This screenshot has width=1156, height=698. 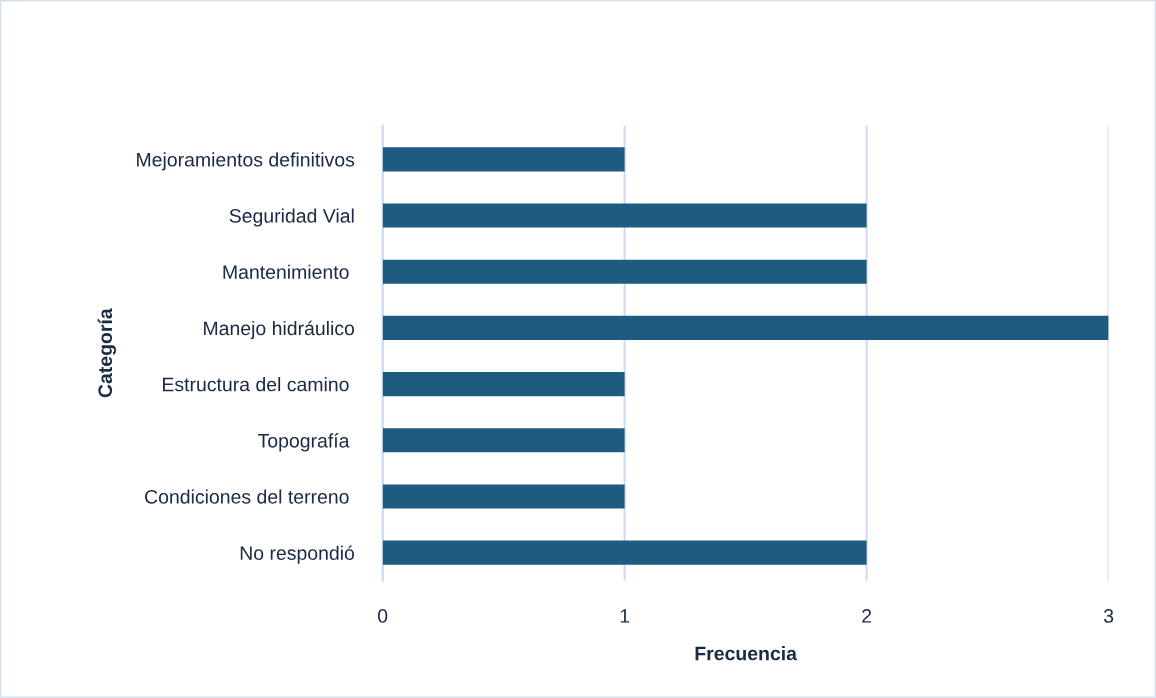 What do you see at coordinates (867, 616) in the screenshot?
I see `x-tick-label: 2` at bounding box center [867, 616].